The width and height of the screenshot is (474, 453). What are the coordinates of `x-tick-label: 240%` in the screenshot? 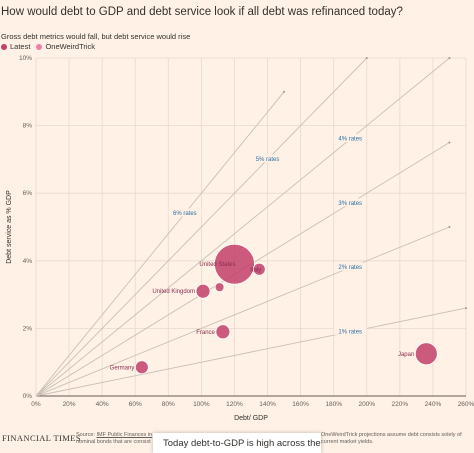 It's located at (433, 404).